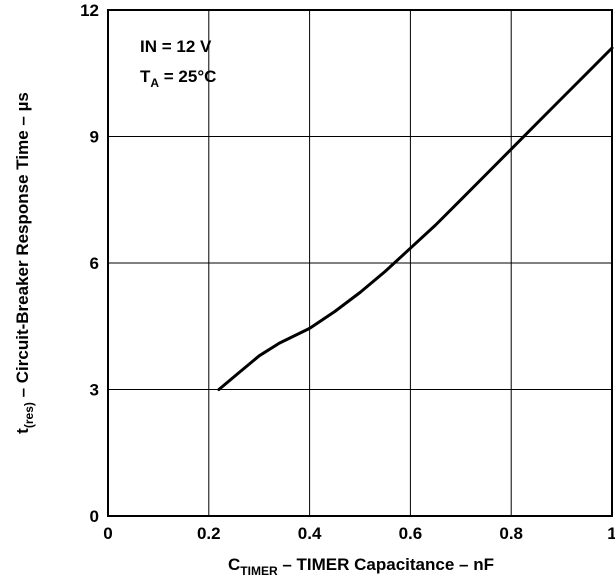  What do you see at coordinates (209, 533) in the screenshot?
I see `x-tick-label: 0.2` at bounding box center [209, 533].